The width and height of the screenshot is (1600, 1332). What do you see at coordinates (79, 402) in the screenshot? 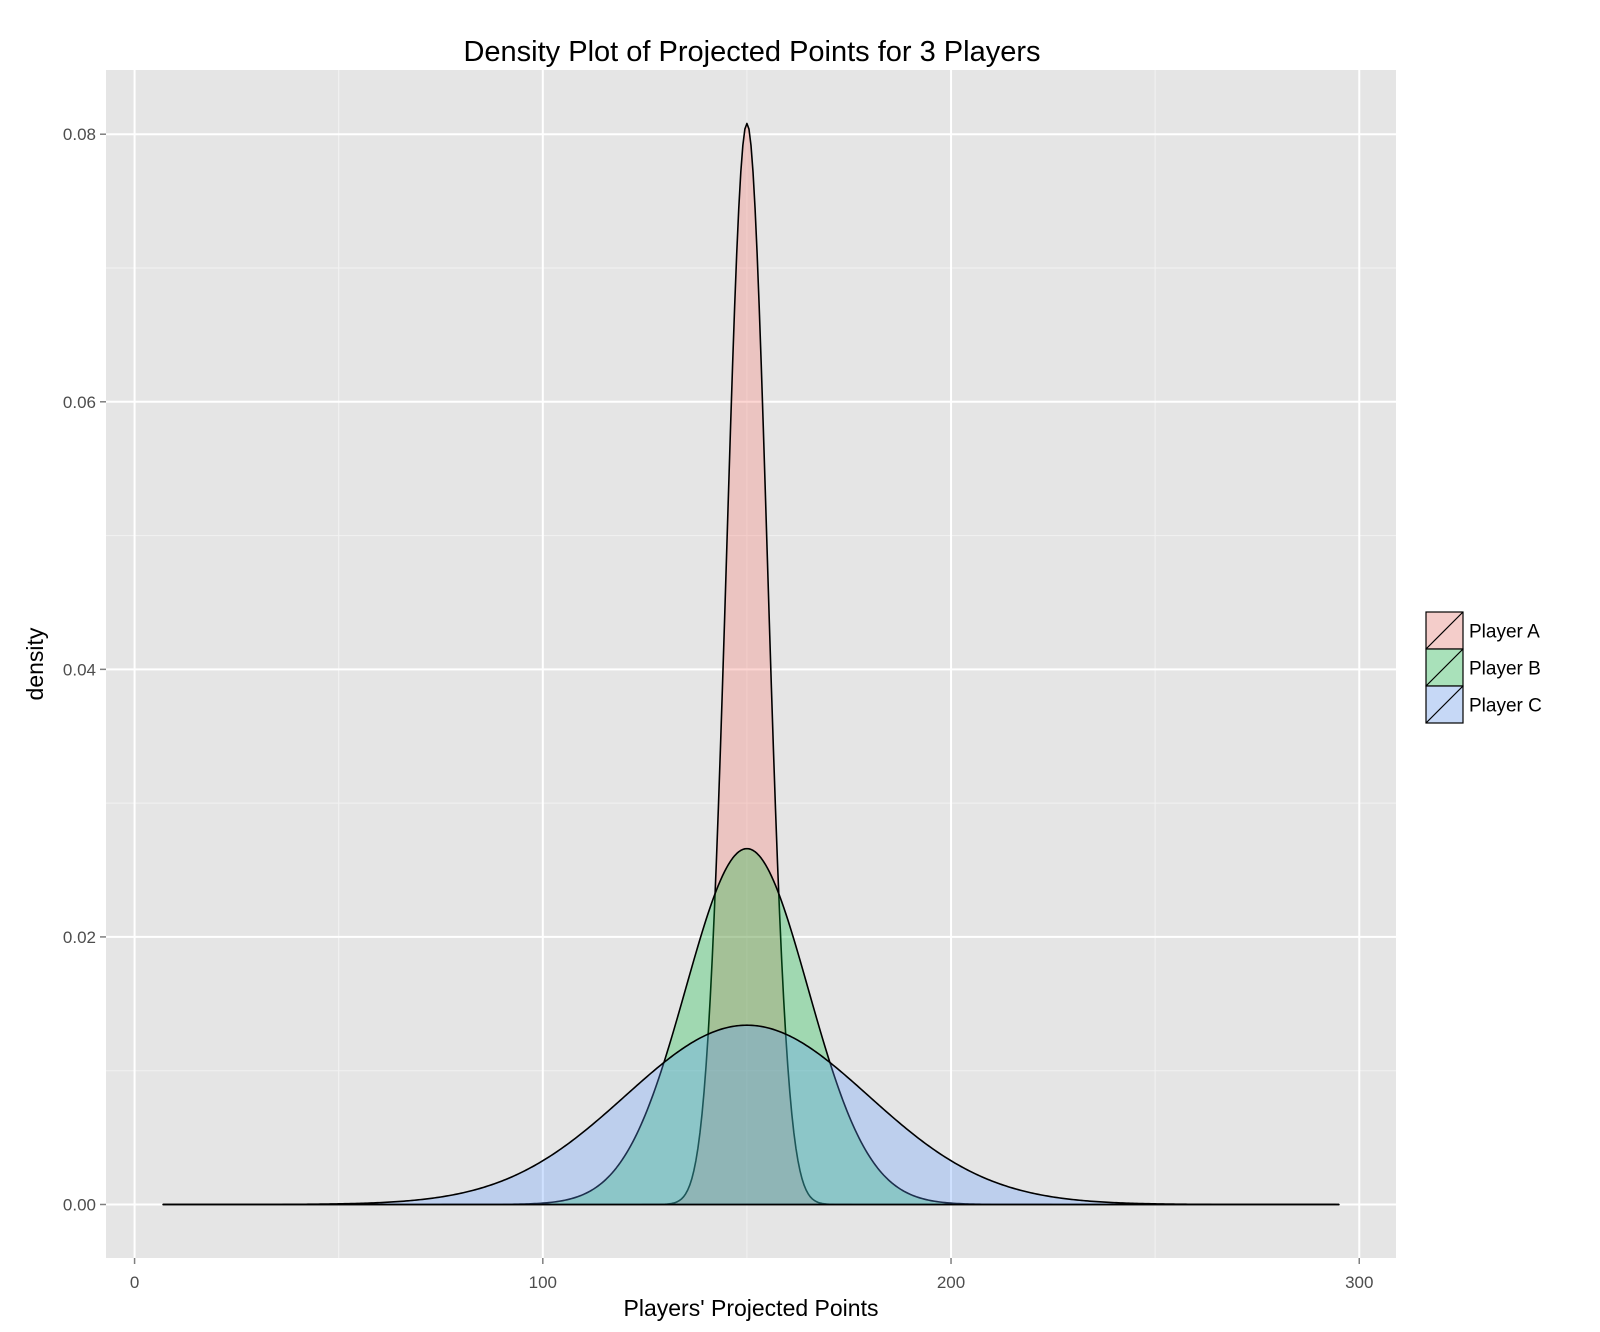
I see `y-tick-label: 0.06` at bounding box center [79, 402].